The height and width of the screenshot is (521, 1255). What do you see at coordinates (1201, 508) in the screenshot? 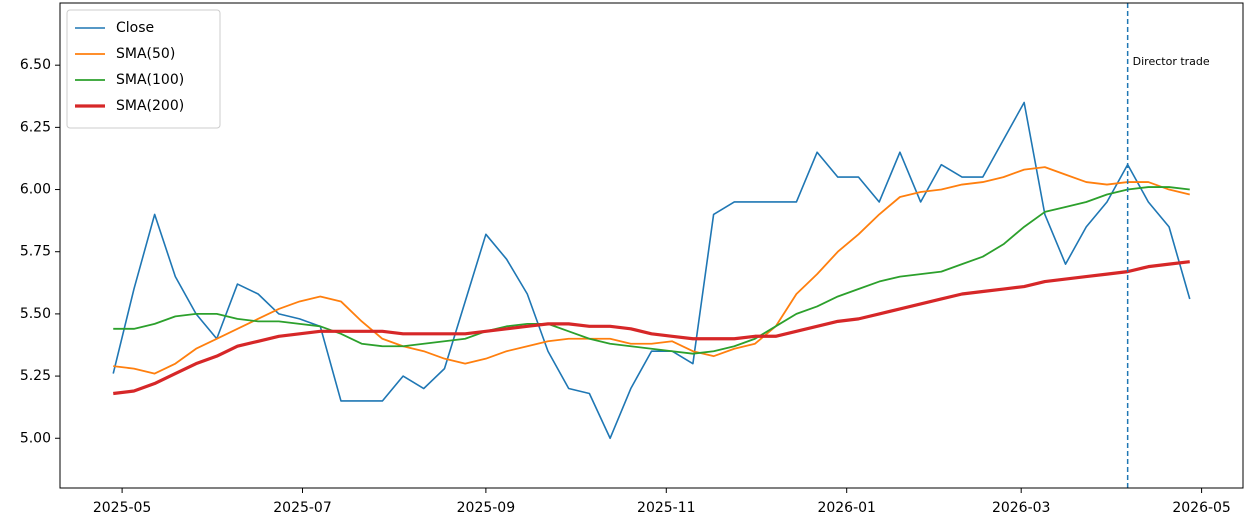
I see `x-tick-label: 2026-05` at bounding box center [1201, 508].